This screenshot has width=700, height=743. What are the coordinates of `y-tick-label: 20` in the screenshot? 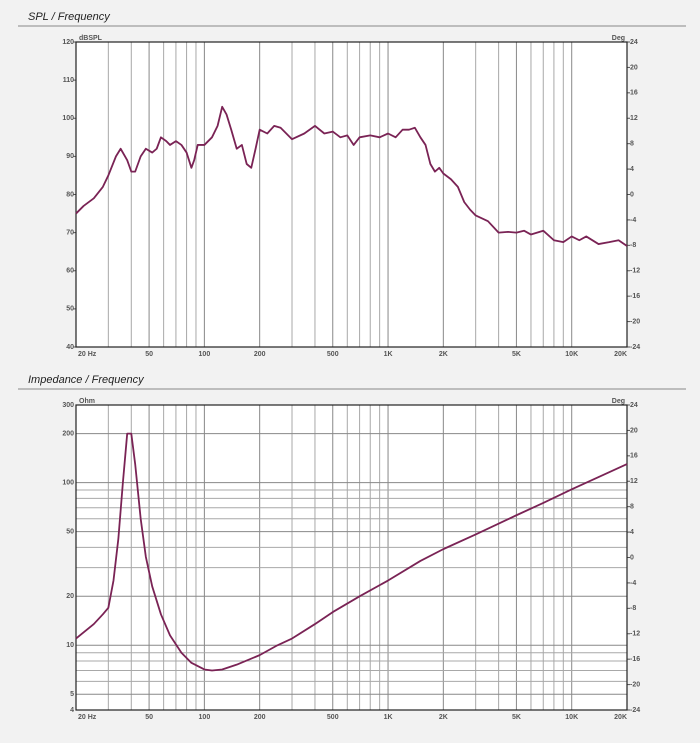 It's located at (70, 596).